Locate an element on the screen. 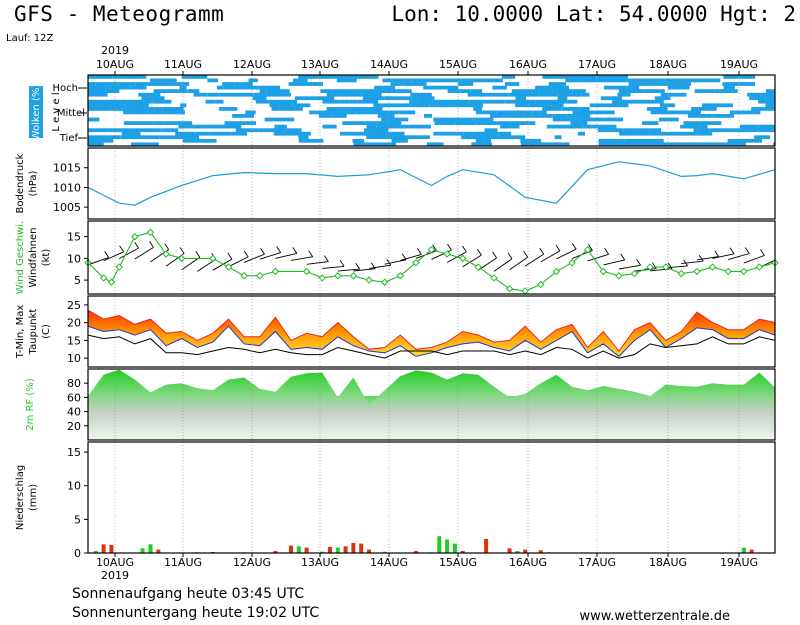  y-tick-label: 40 is located at coordinates (74, 412).